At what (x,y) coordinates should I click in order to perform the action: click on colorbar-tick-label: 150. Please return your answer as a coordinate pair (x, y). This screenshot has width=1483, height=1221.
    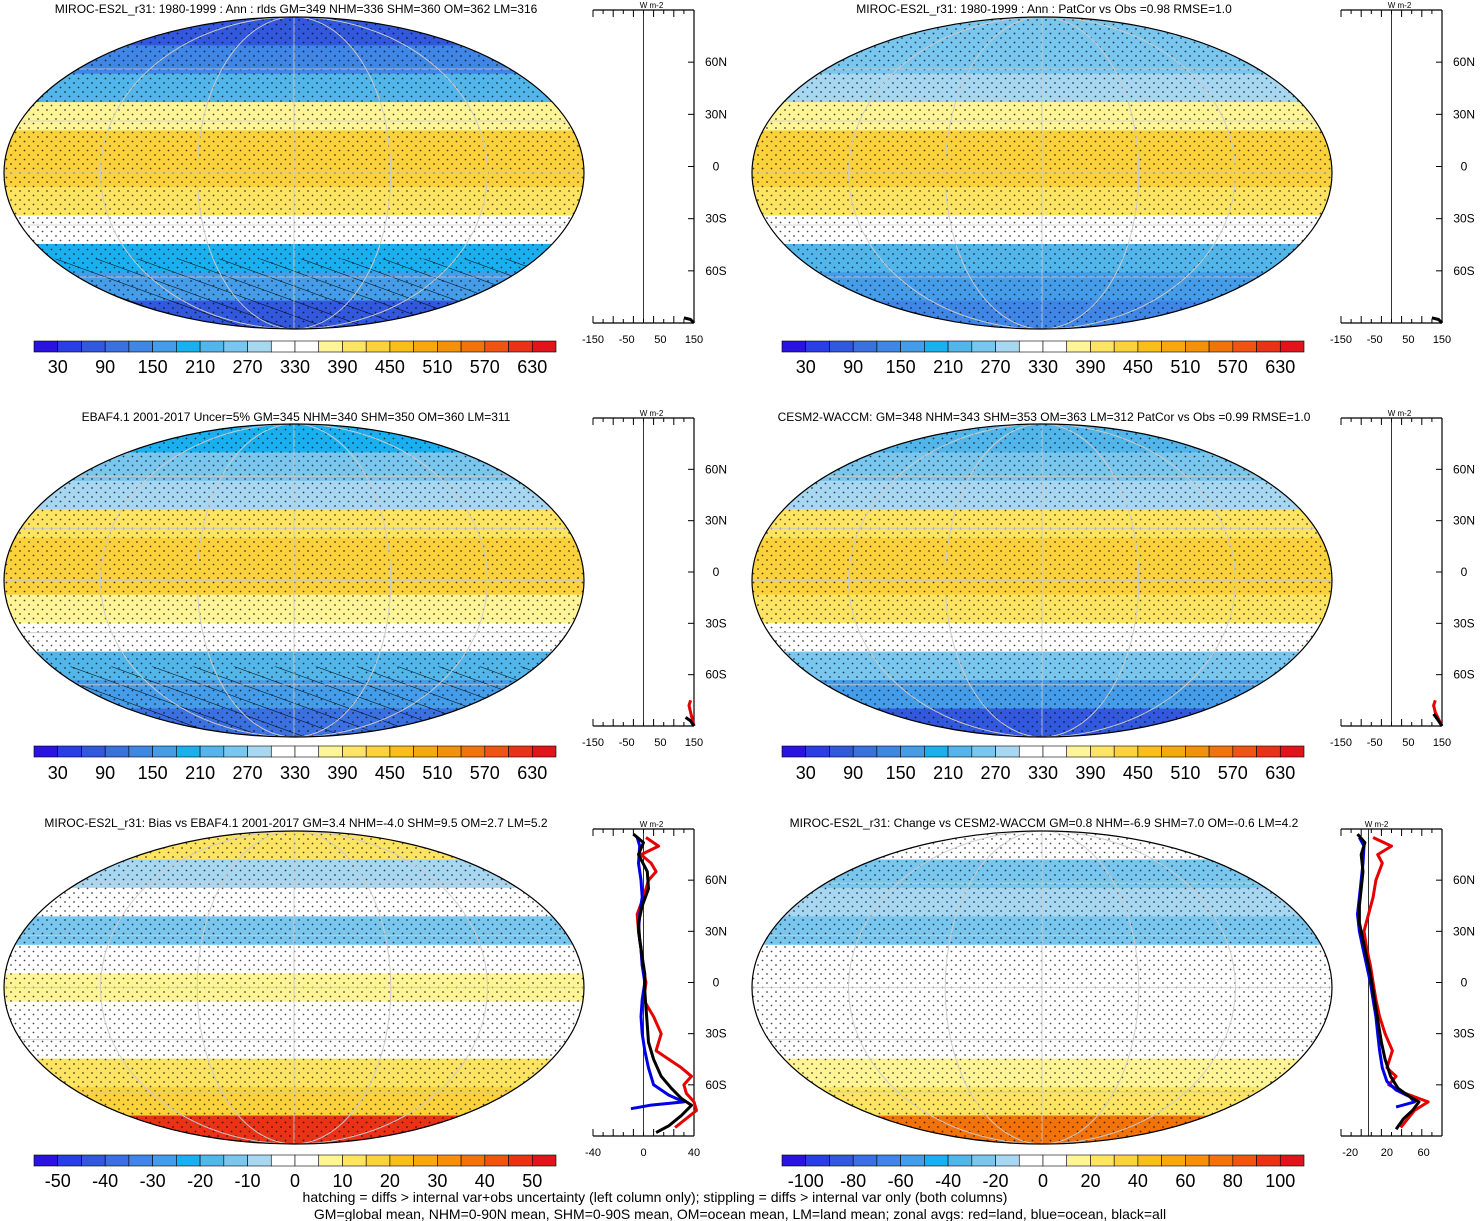
    Looking at the image, I should click on (153, 367).